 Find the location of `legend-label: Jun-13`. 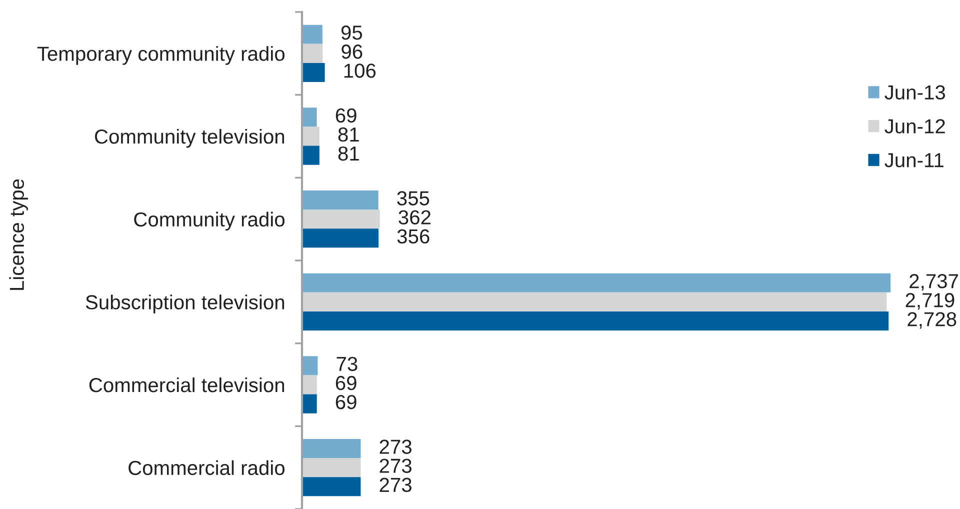

legend-label: Jun-13 is located at coordinates (915, 92).